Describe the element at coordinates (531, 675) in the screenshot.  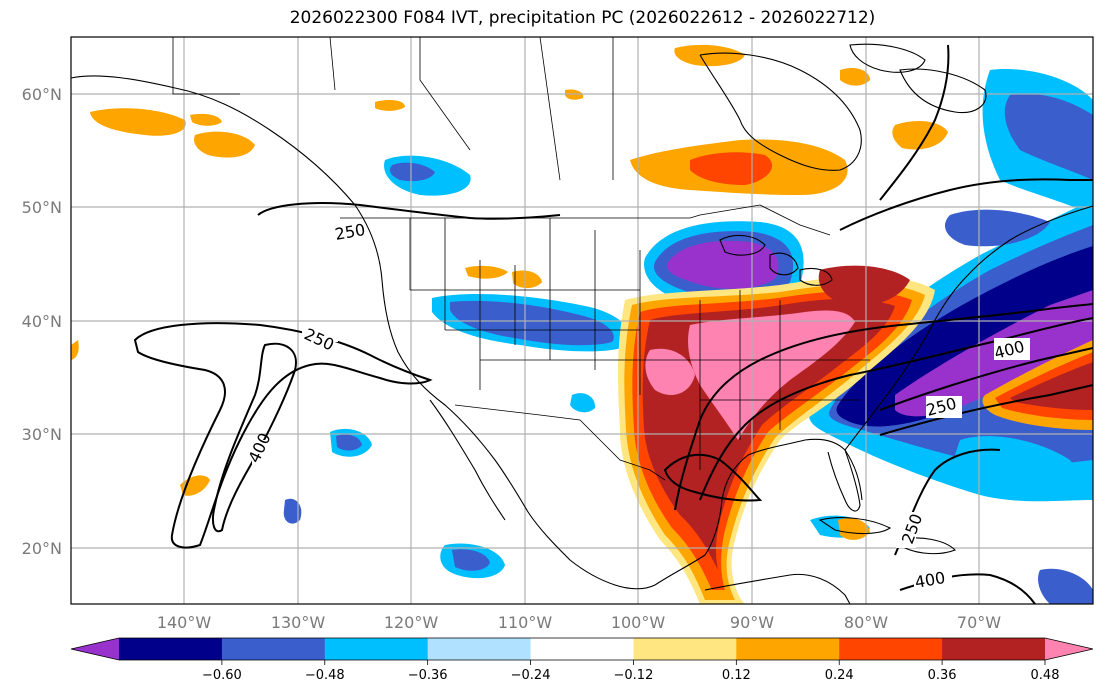
I see `colorbar-tick-label: −0.24` at that location.